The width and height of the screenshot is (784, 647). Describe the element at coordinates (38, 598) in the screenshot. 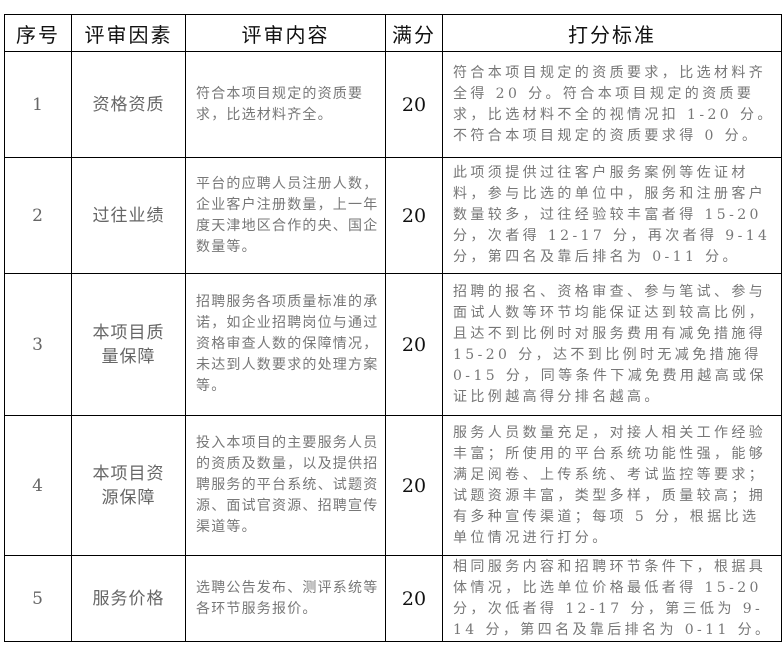

I see `row-no: 5` at that location.